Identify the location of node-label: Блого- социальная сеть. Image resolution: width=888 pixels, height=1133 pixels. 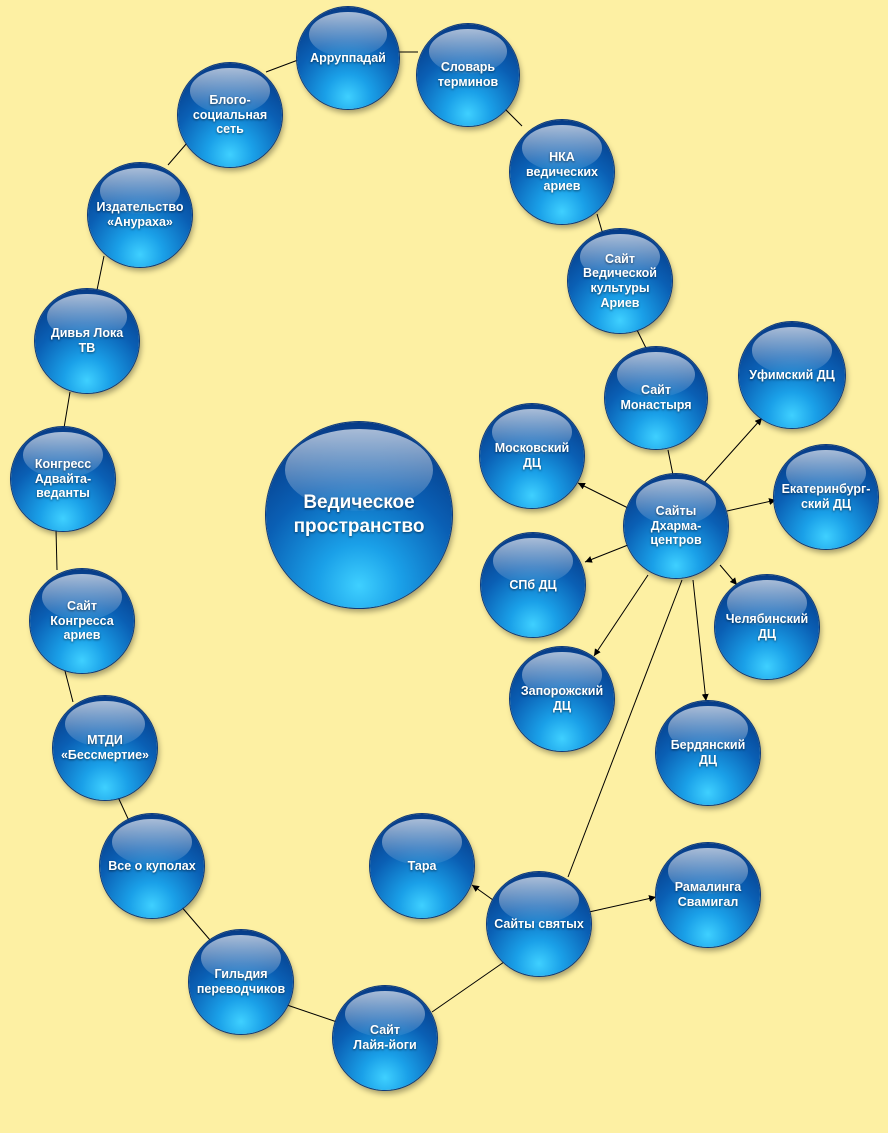
(230, 114).